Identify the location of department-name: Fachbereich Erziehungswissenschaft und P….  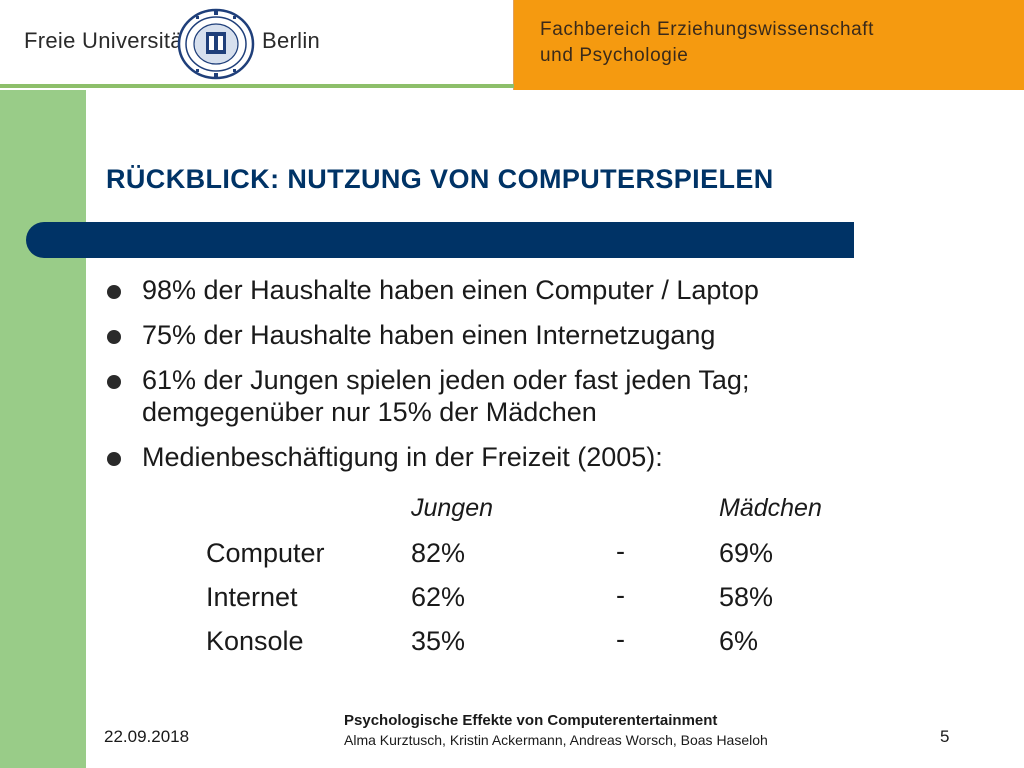
(707, 43).